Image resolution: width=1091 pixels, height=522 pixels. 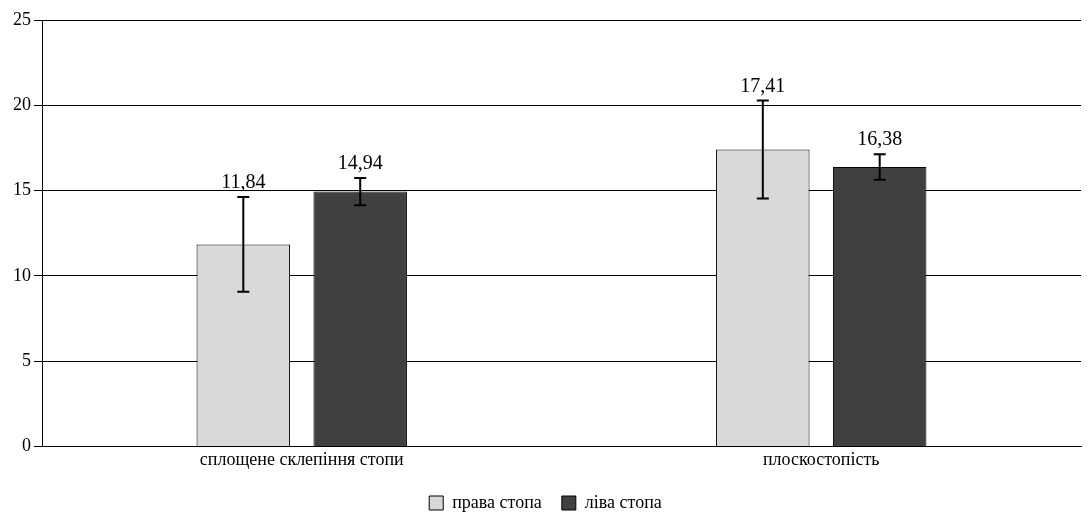 I want to click on y-tick-label: 20, so click(x=22, y=104).